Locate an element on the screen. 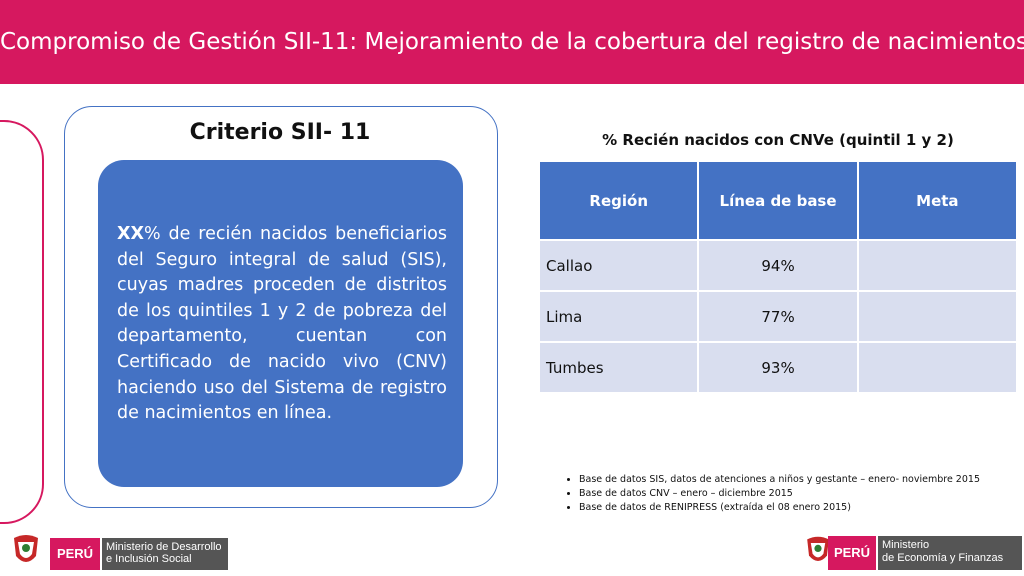 The image size is (1024, 576). table-header-row: Región Línea de base Meta is located at coordinates (778, 200).